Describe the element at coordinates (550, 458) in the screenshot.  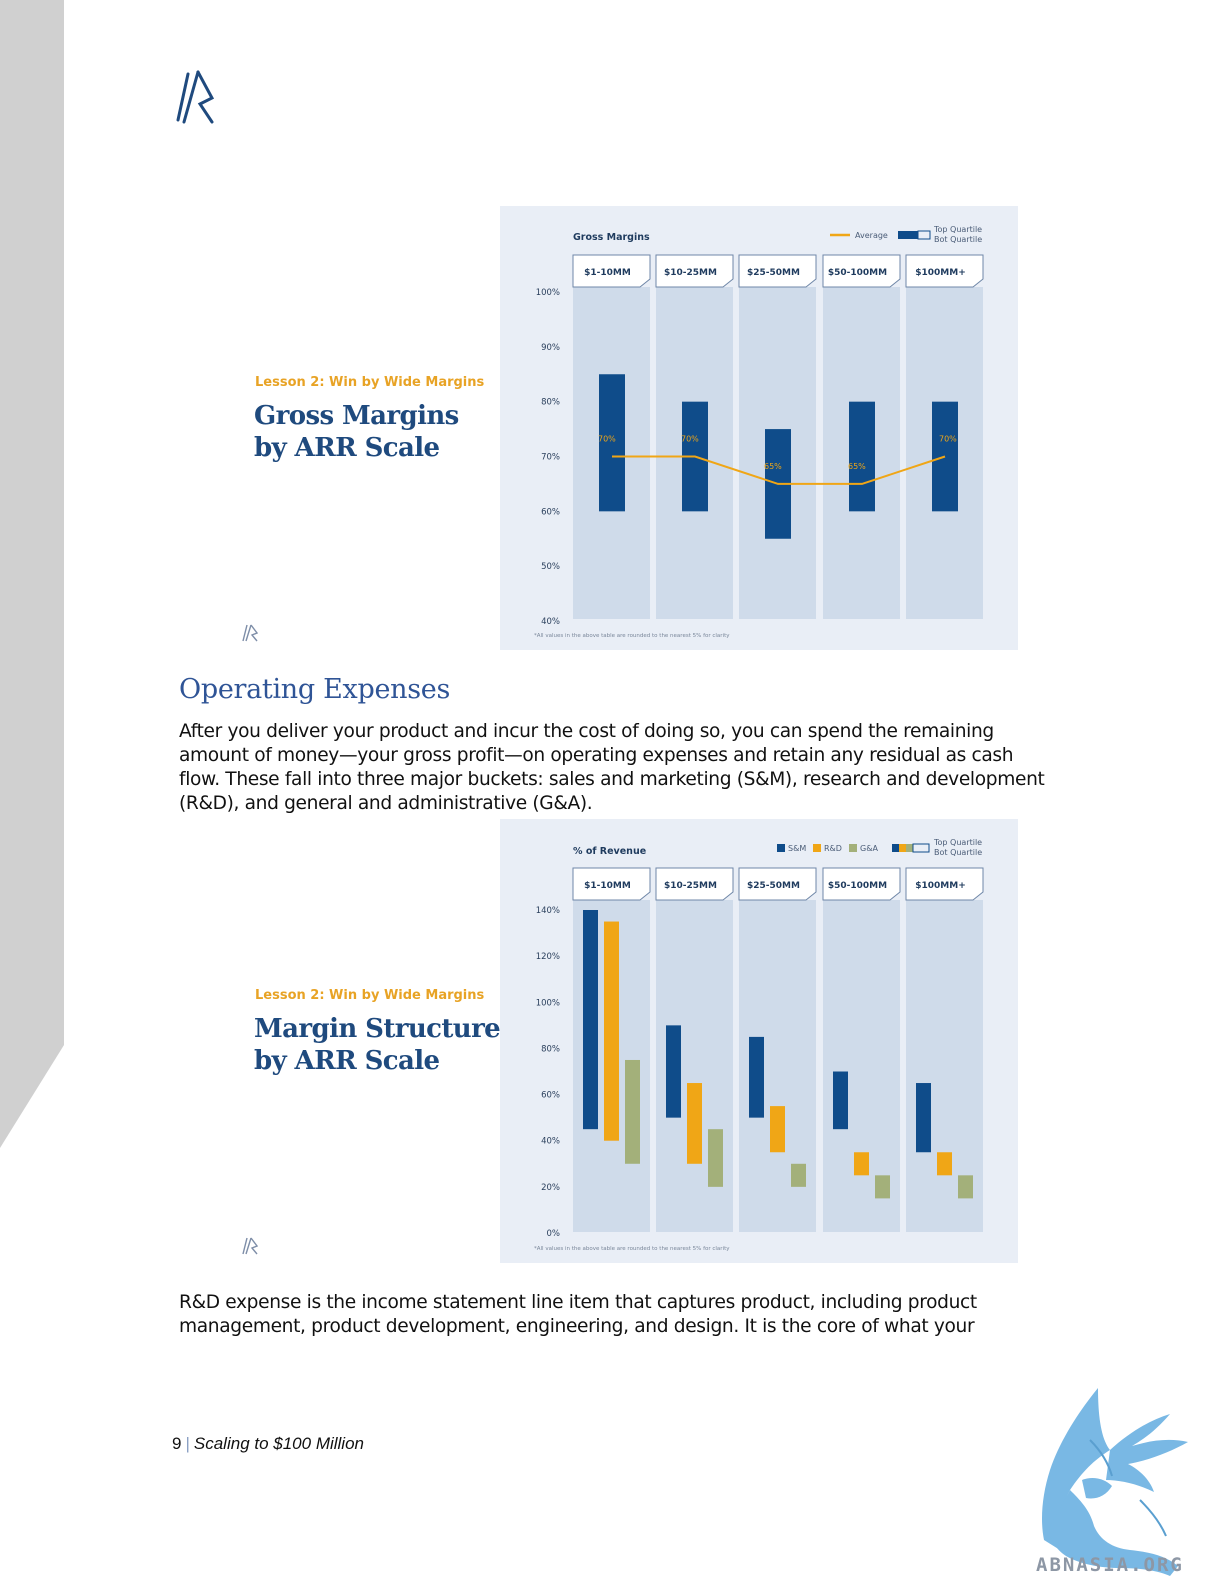
I see `y-tick-label: 70%` at that location.